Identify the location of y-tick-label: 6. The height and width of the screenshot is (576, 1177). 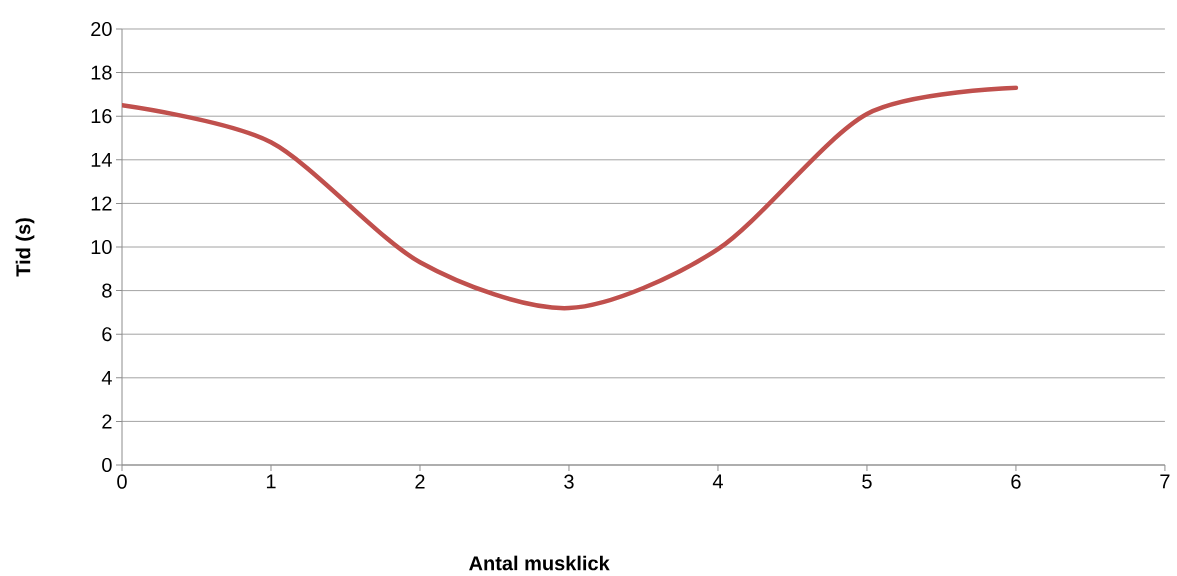
(107, 334).